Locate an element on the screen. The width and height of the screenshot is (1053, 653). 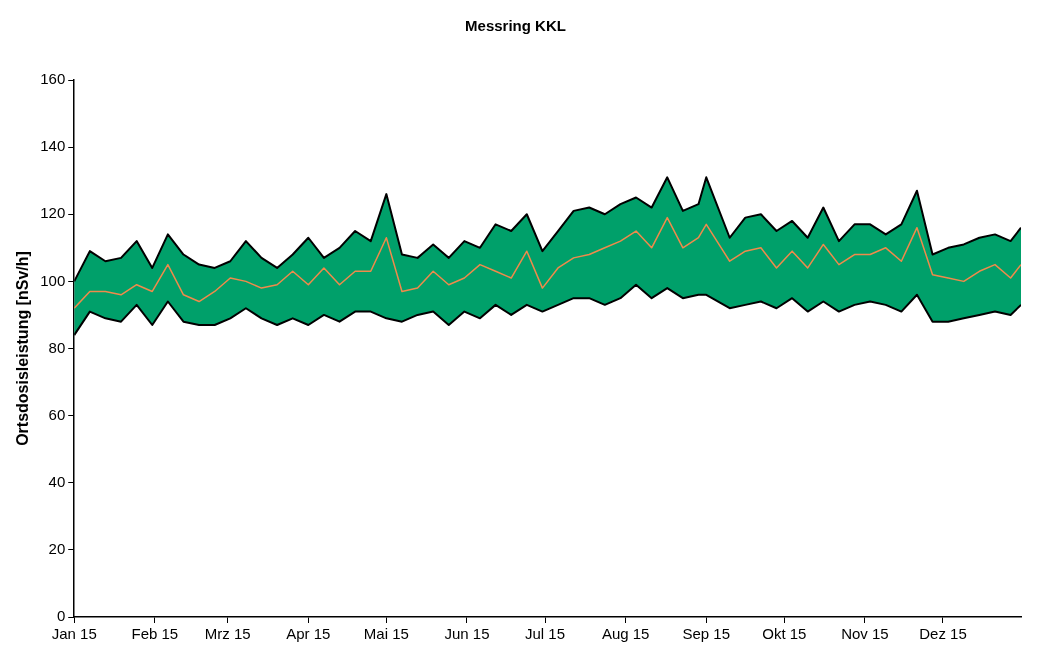
x-tick-label: Jul 15 is located at coordinates (545, 634).